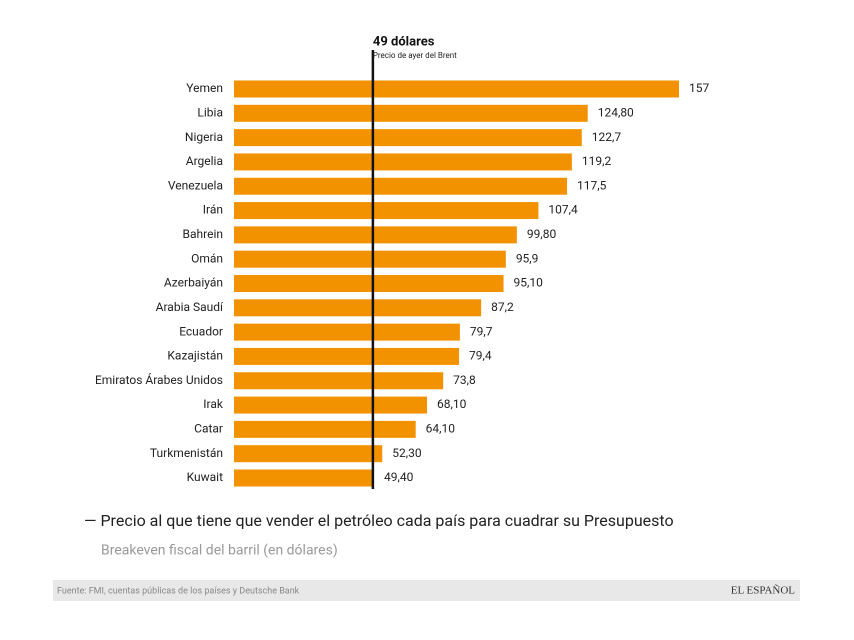 This screenshot has height=640, width=854. I want to click on value-label: 99,80, so click(542, 234).